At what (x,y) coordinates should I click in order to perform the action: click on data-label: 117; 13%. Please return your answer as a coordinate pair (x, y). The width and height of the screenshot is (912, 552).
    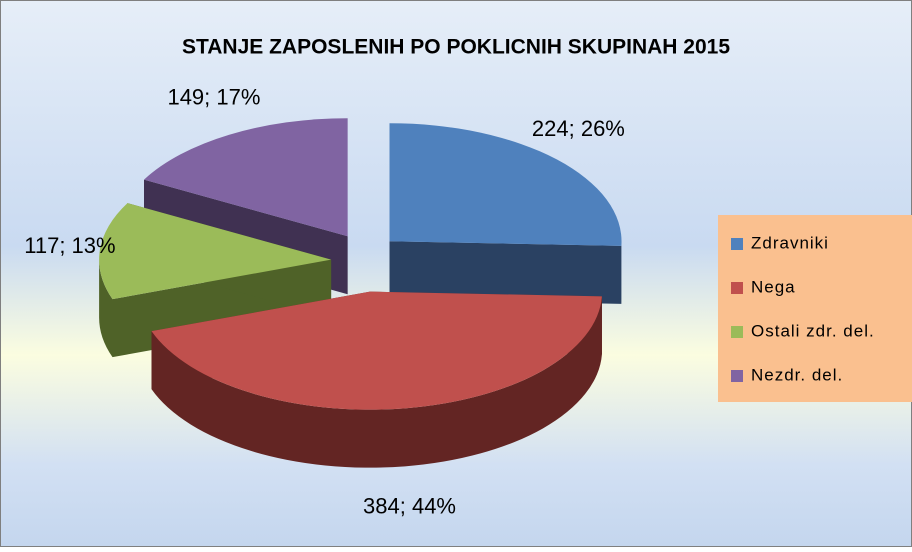
    Looking at the image, I should click on (69, 245).